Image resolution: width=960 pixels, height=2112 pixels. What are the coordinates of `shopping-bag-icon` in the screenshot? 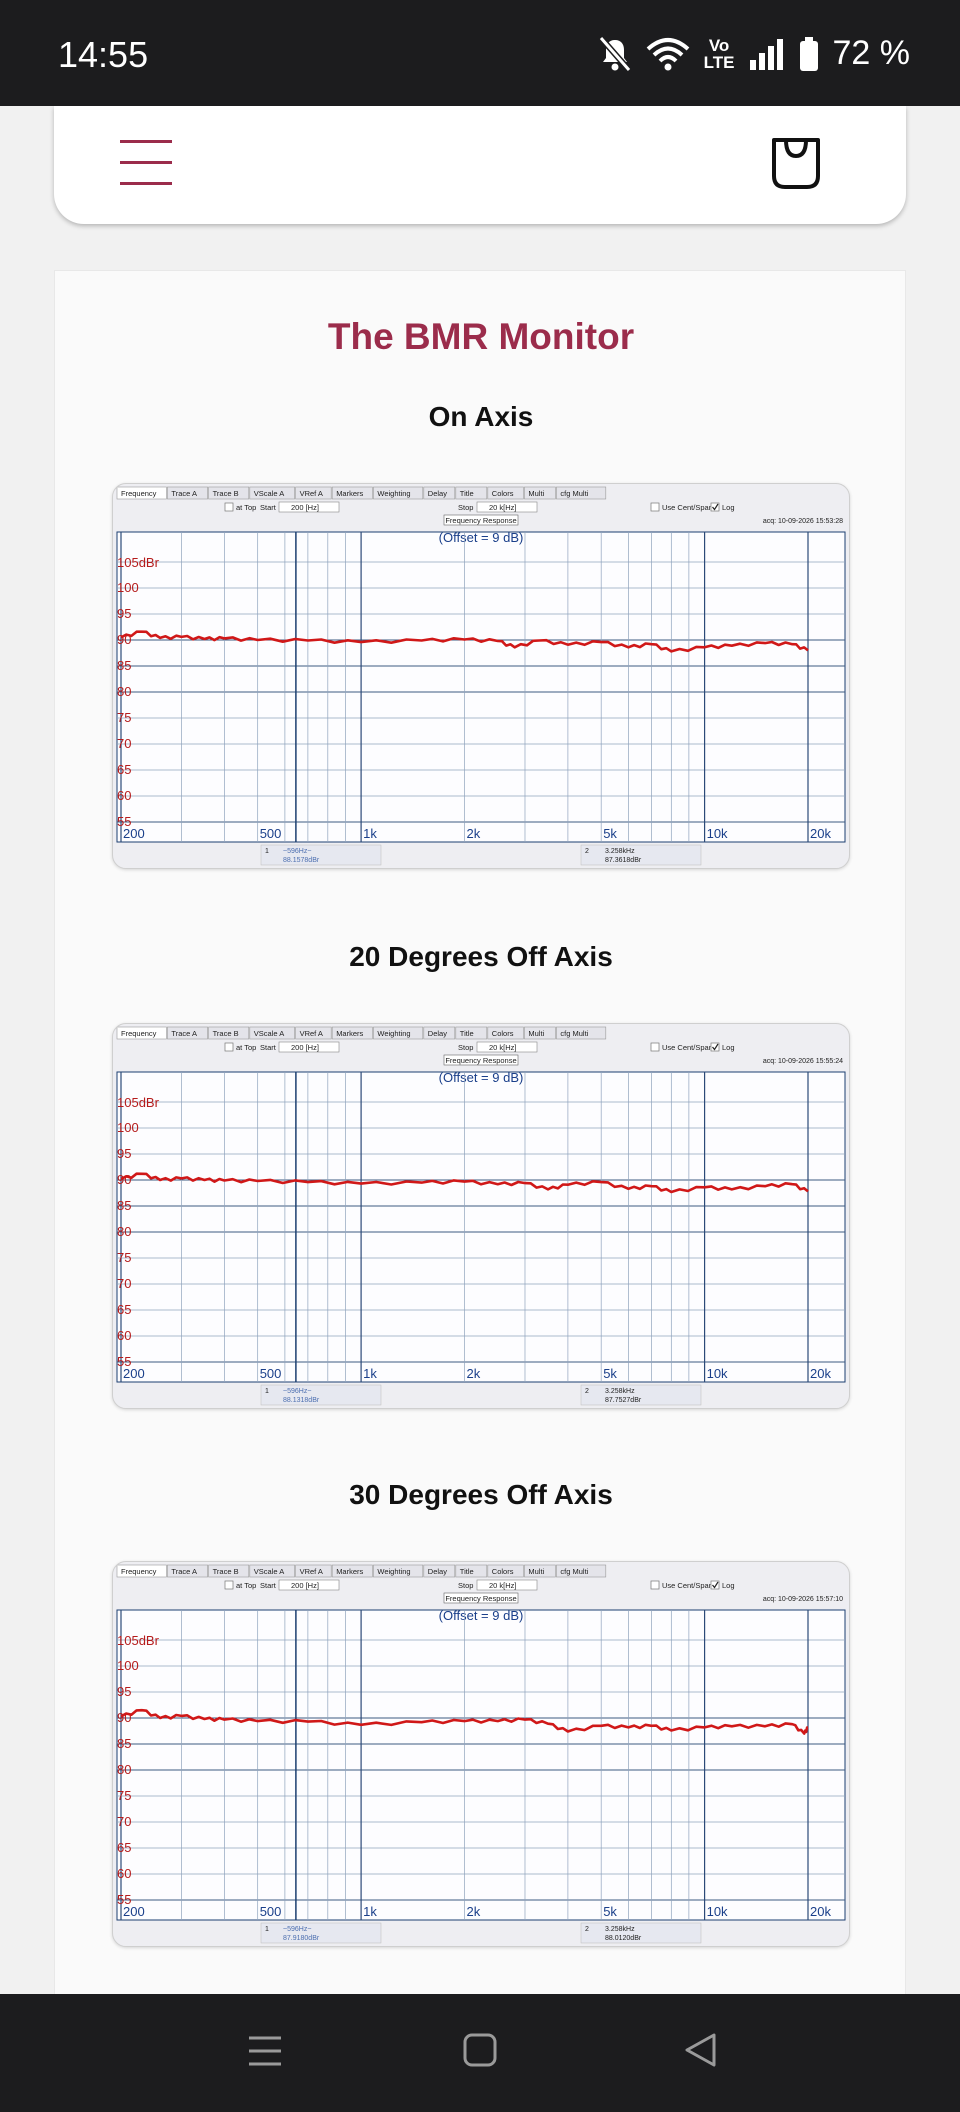 It's located at (796, 162).